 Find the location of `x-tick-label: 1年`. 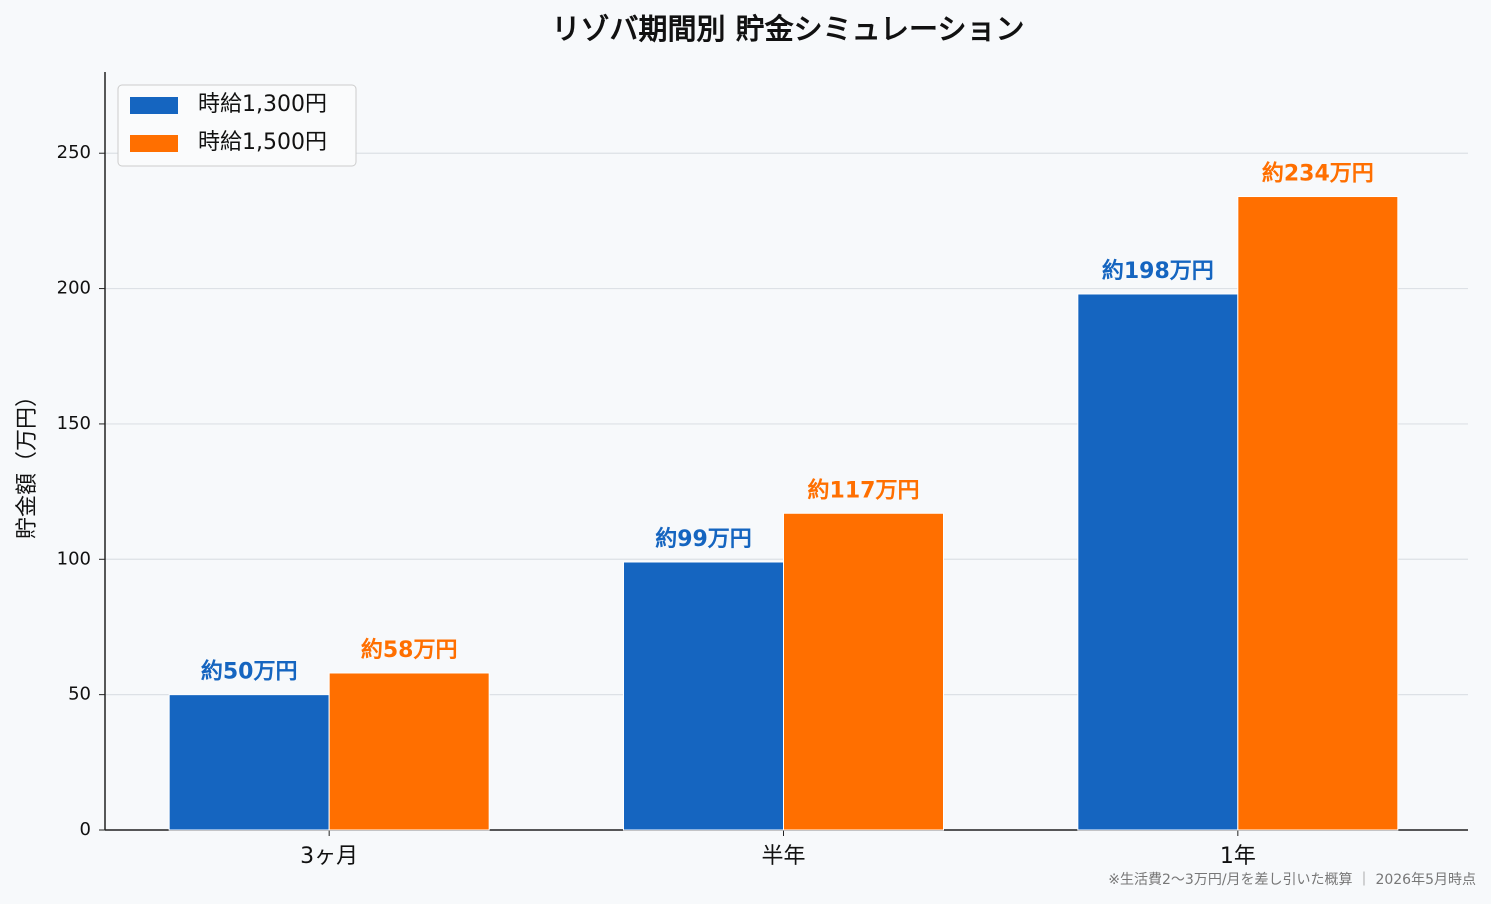

x-tick-label: 1年 is located at coordinates (1238, 856).